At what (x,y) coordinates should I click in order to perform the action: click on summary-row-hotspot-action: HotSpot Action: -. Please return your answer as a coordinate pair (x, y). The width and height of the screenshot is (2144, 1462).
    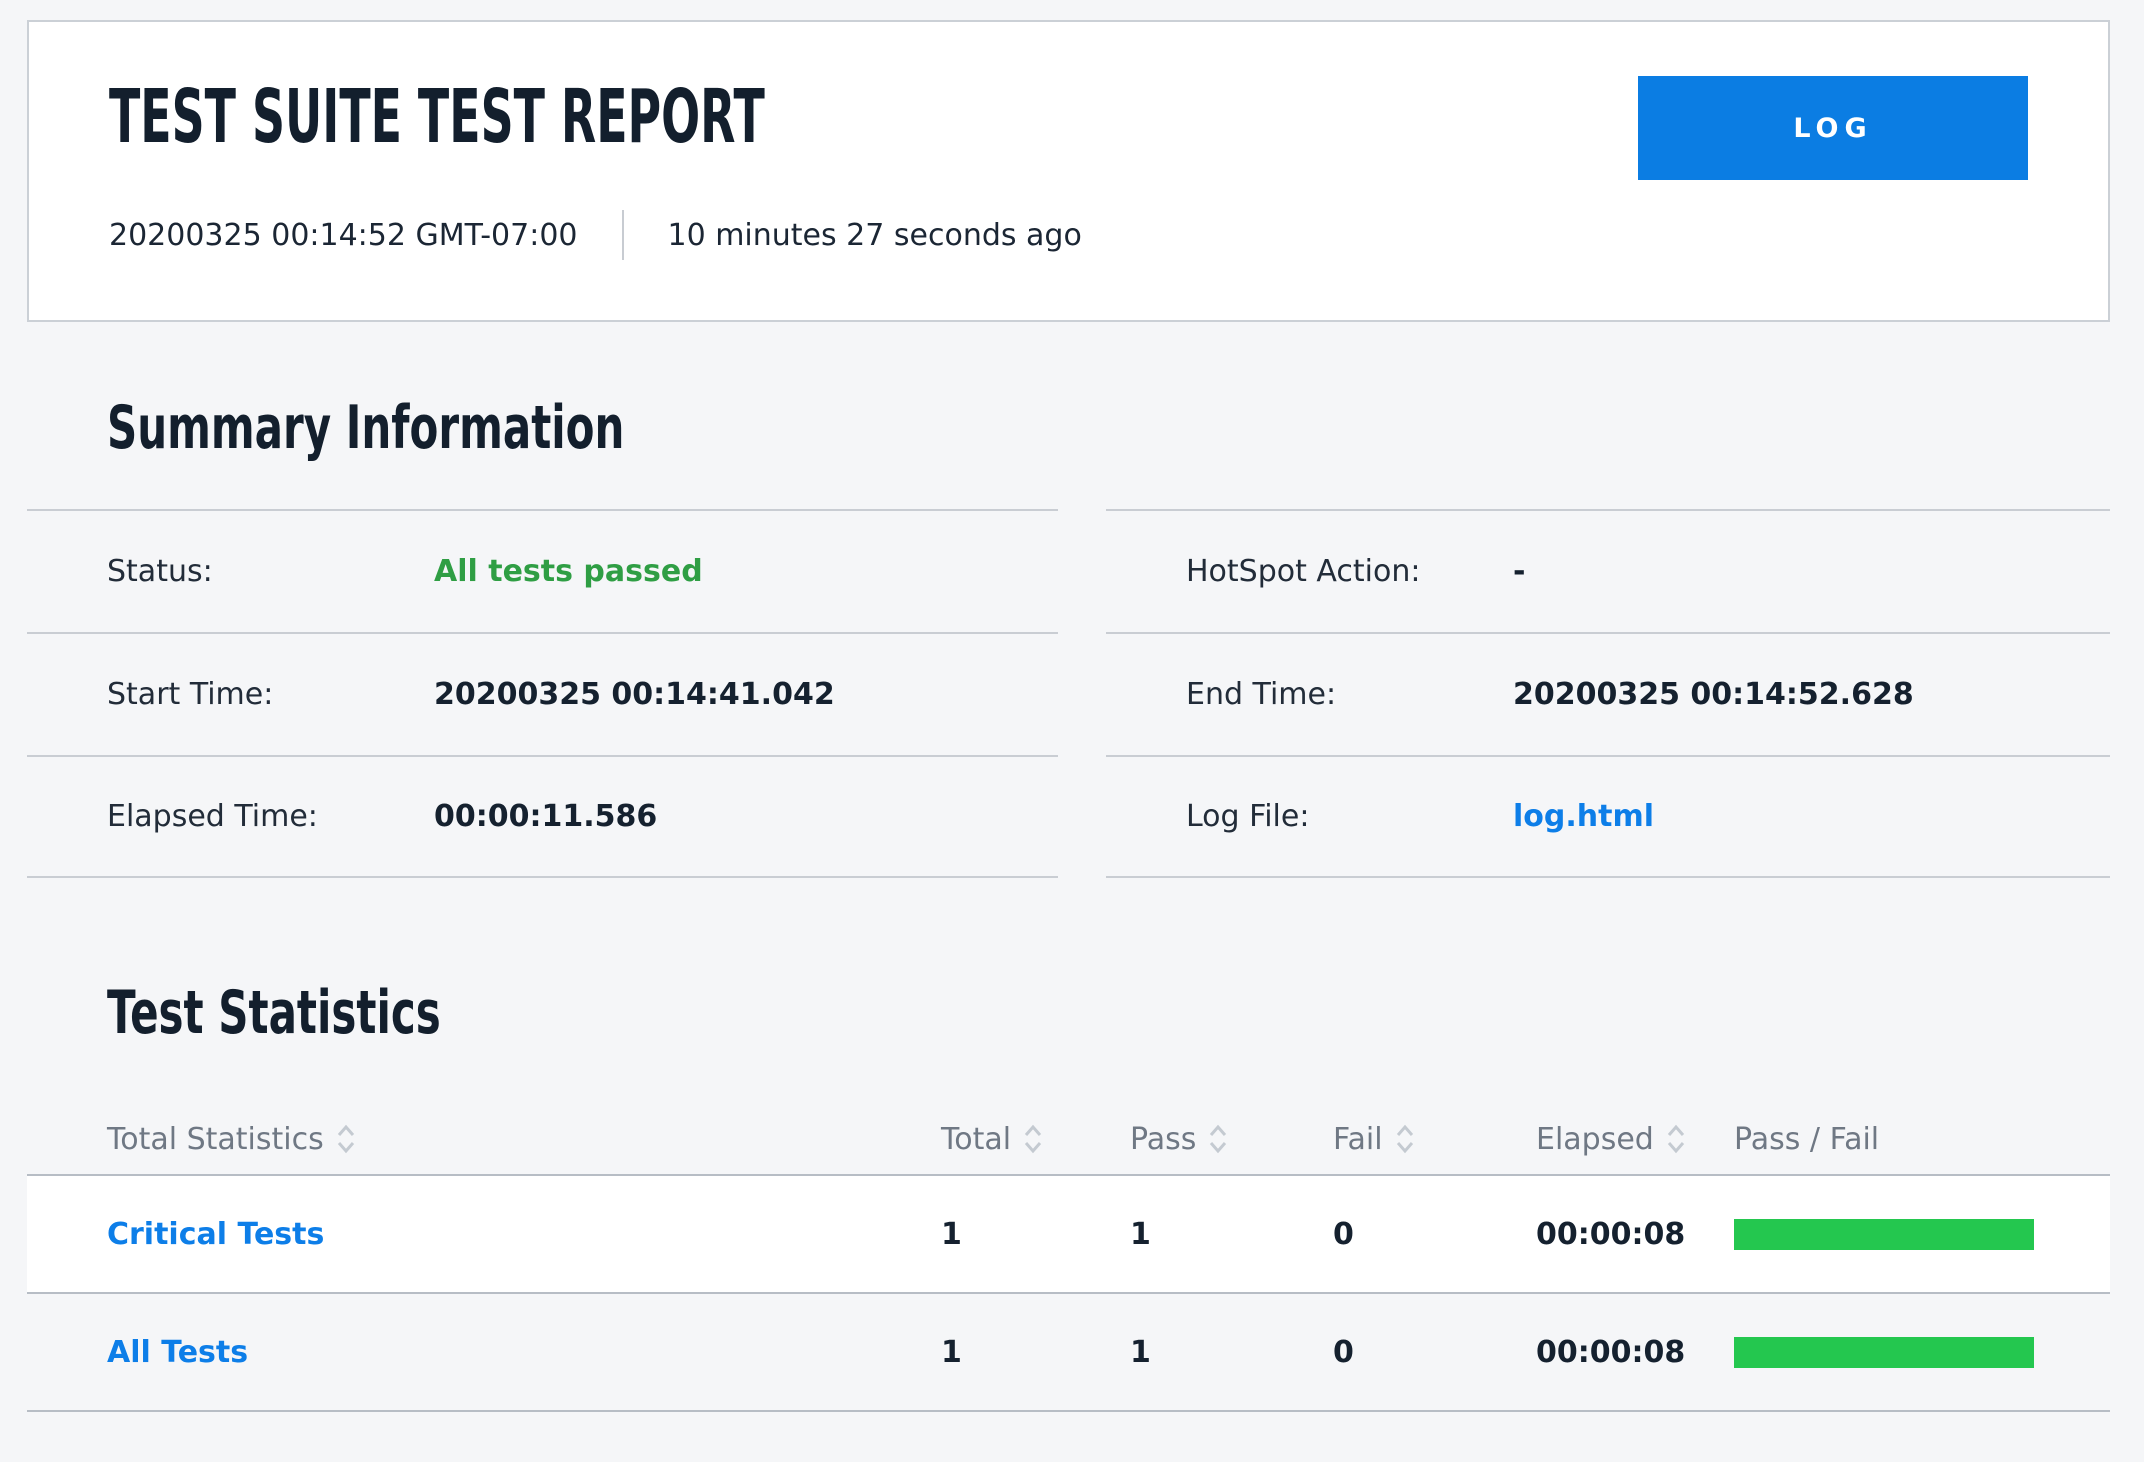
    Looking at the image, I should click on (1608, 570).